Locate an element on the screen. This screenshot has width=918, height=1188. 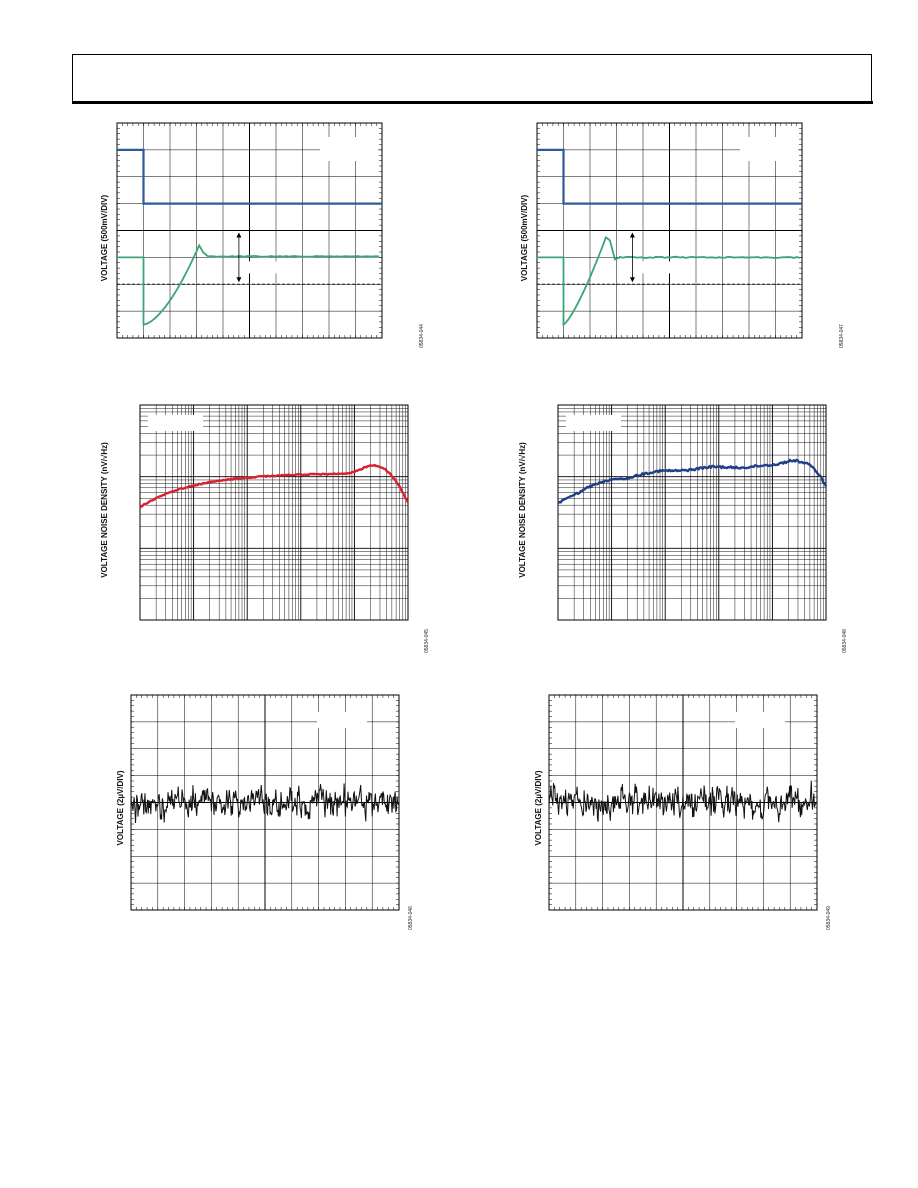
transient-chart-left: VOLTAGE (500mV/DIV) 05834-044 is located at coordinates (262, 235).